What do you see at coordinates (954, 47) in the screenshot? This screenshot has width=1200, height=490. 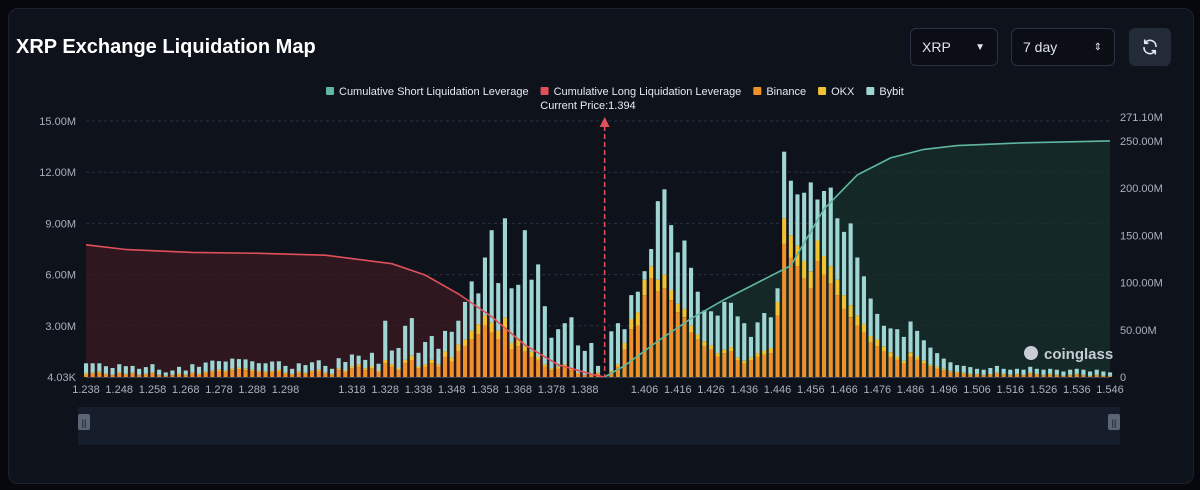 I see `symbol-select: XRP ▼` at bounding box center [954, 47].